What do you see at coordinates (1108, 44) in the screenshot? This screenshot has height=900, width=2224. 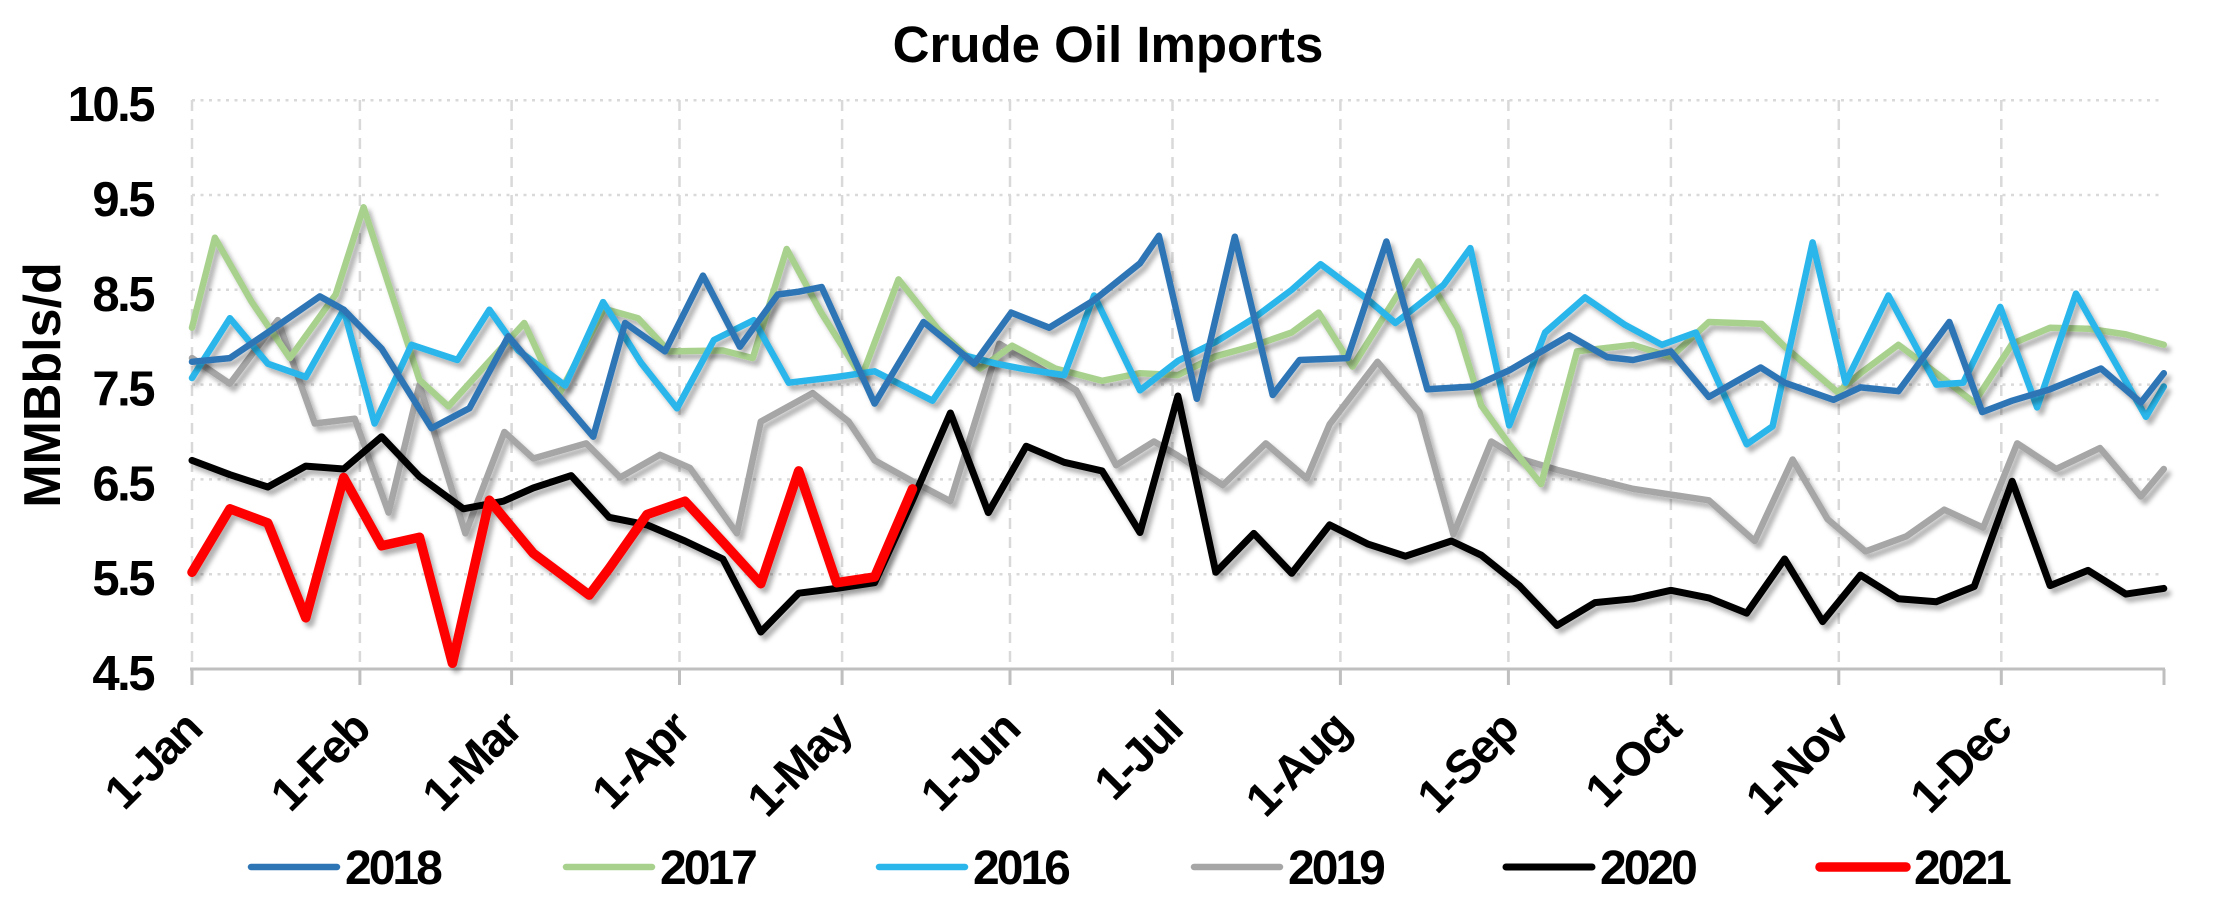 I see `svg-text: Crude Oil Imports` at bounding box center [1108, 44].